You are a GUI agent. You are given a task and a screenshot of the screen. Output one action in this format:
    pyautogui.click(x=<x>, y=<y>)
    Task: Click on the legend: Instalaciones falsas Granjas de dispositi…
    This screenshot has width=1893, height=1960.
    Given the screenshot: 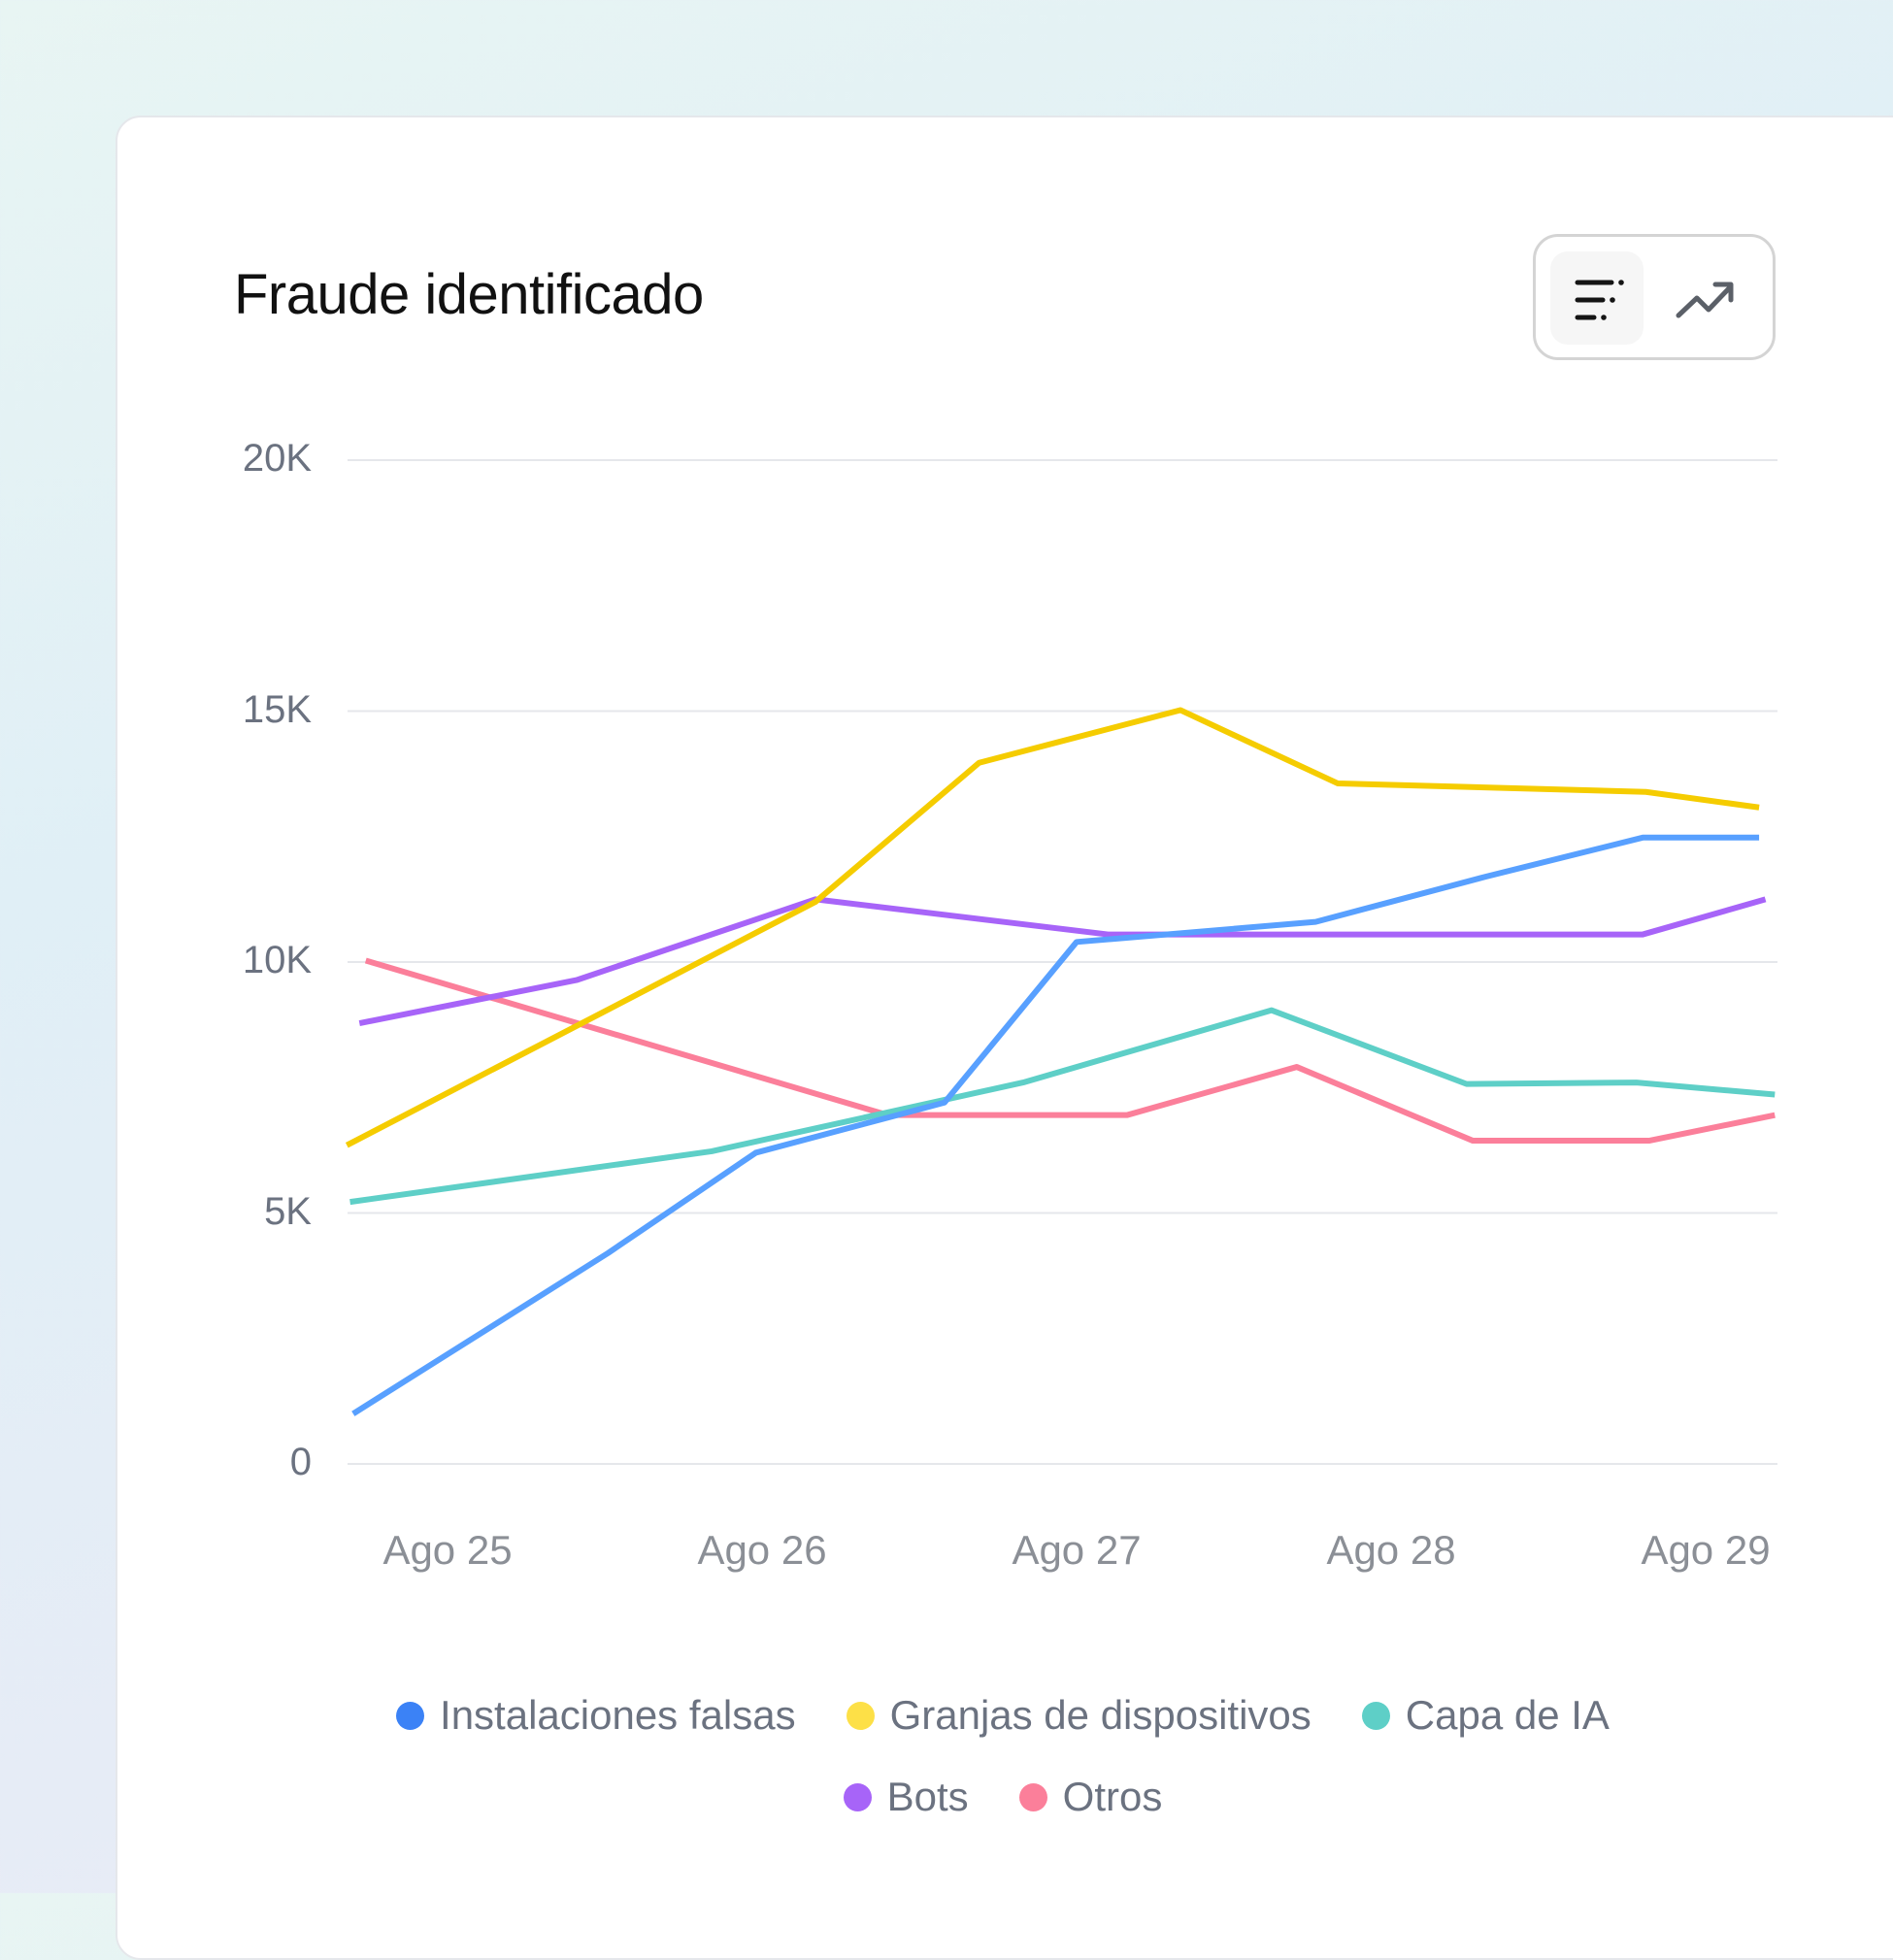 What is the action you would take?
    pyautogui.click(x=1003, y=1756)
    